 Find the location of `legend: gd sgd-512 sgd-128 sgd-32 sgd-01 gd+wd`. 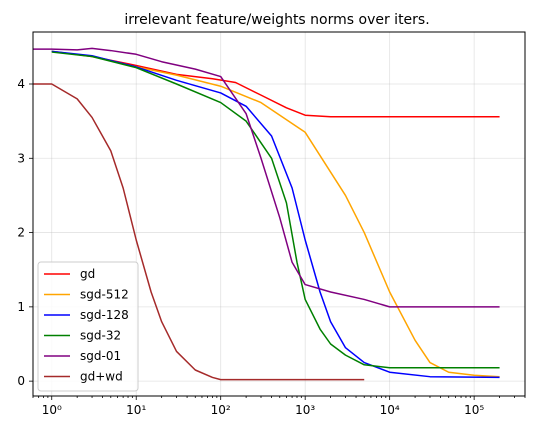

legend: gd sgd-512 sgd-128 sgd-32 sgd-01 gd+wd is located at coordinates (88, 326).